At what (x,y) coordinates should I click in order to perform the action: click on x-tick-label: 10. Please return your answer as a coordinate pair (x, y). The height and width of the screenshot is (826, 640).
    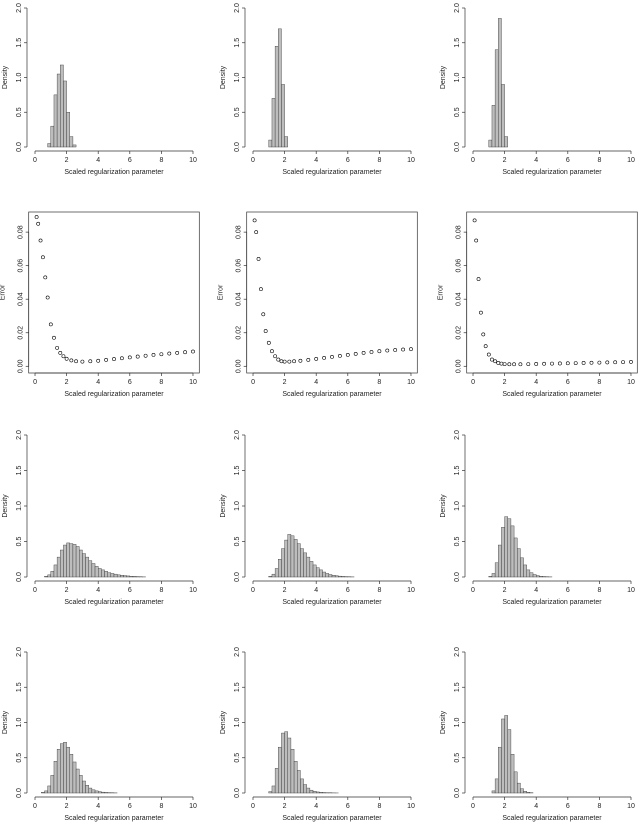
    Looking at the image, I should click on (631, 590).